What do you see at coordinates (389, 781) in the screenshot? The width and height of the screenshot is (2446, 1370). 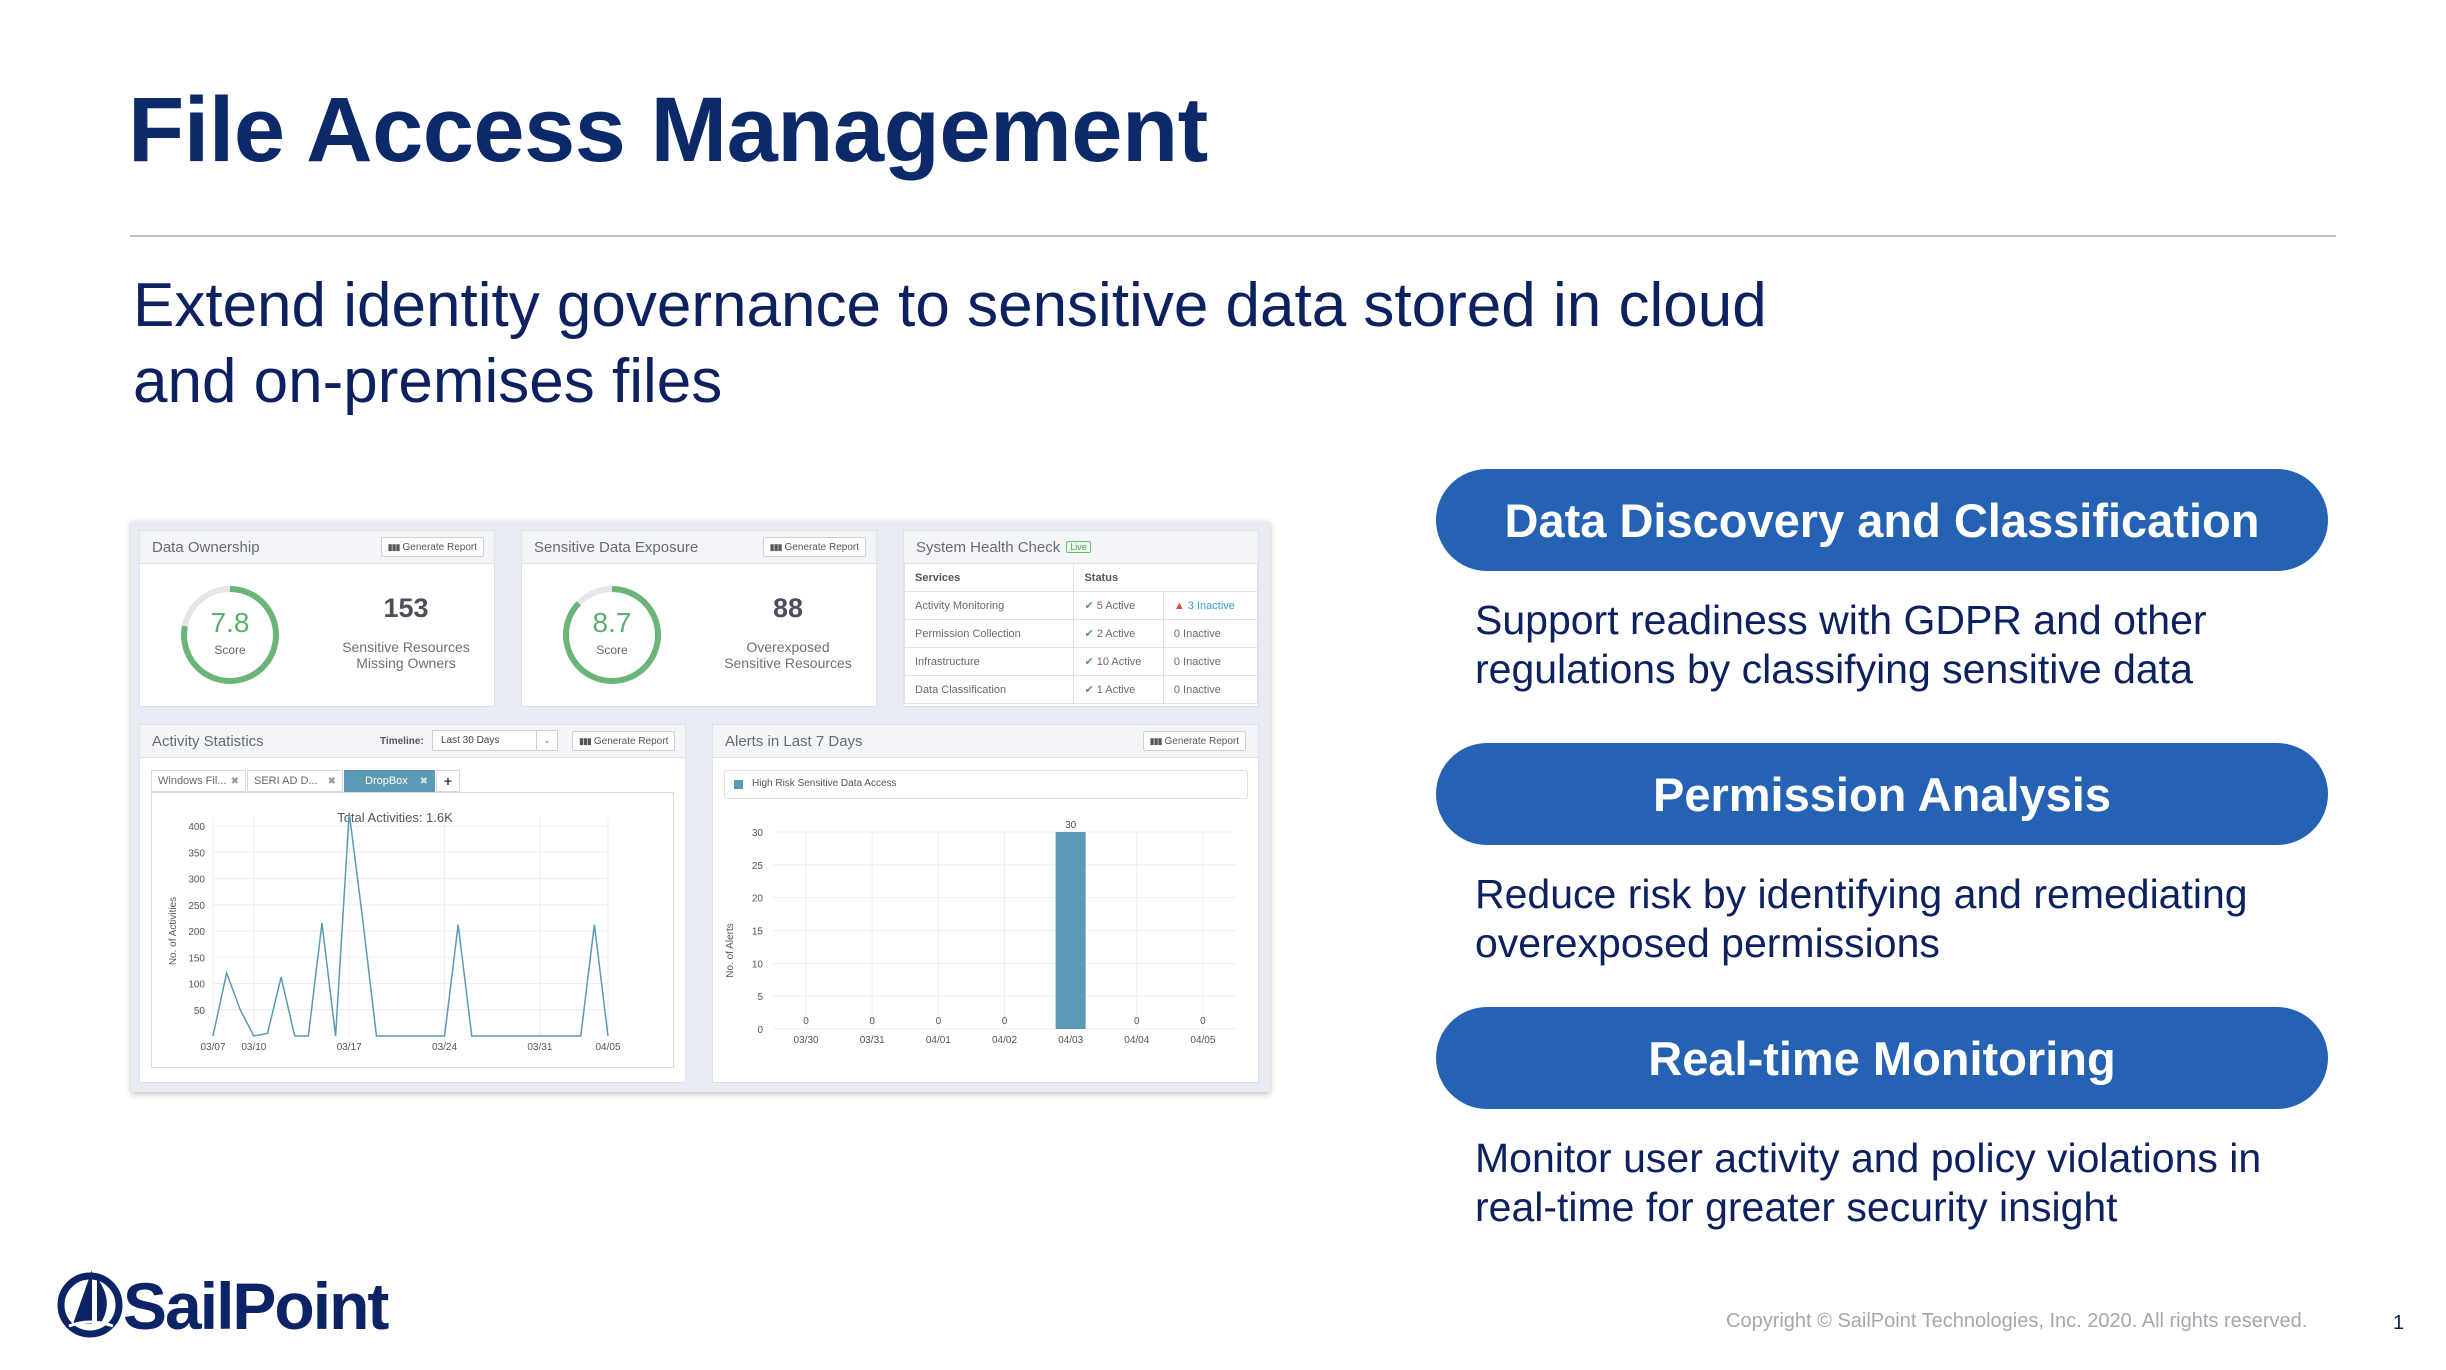 I see `tab-dropbox: DropBox ✖` at bounding box center [389, 781].